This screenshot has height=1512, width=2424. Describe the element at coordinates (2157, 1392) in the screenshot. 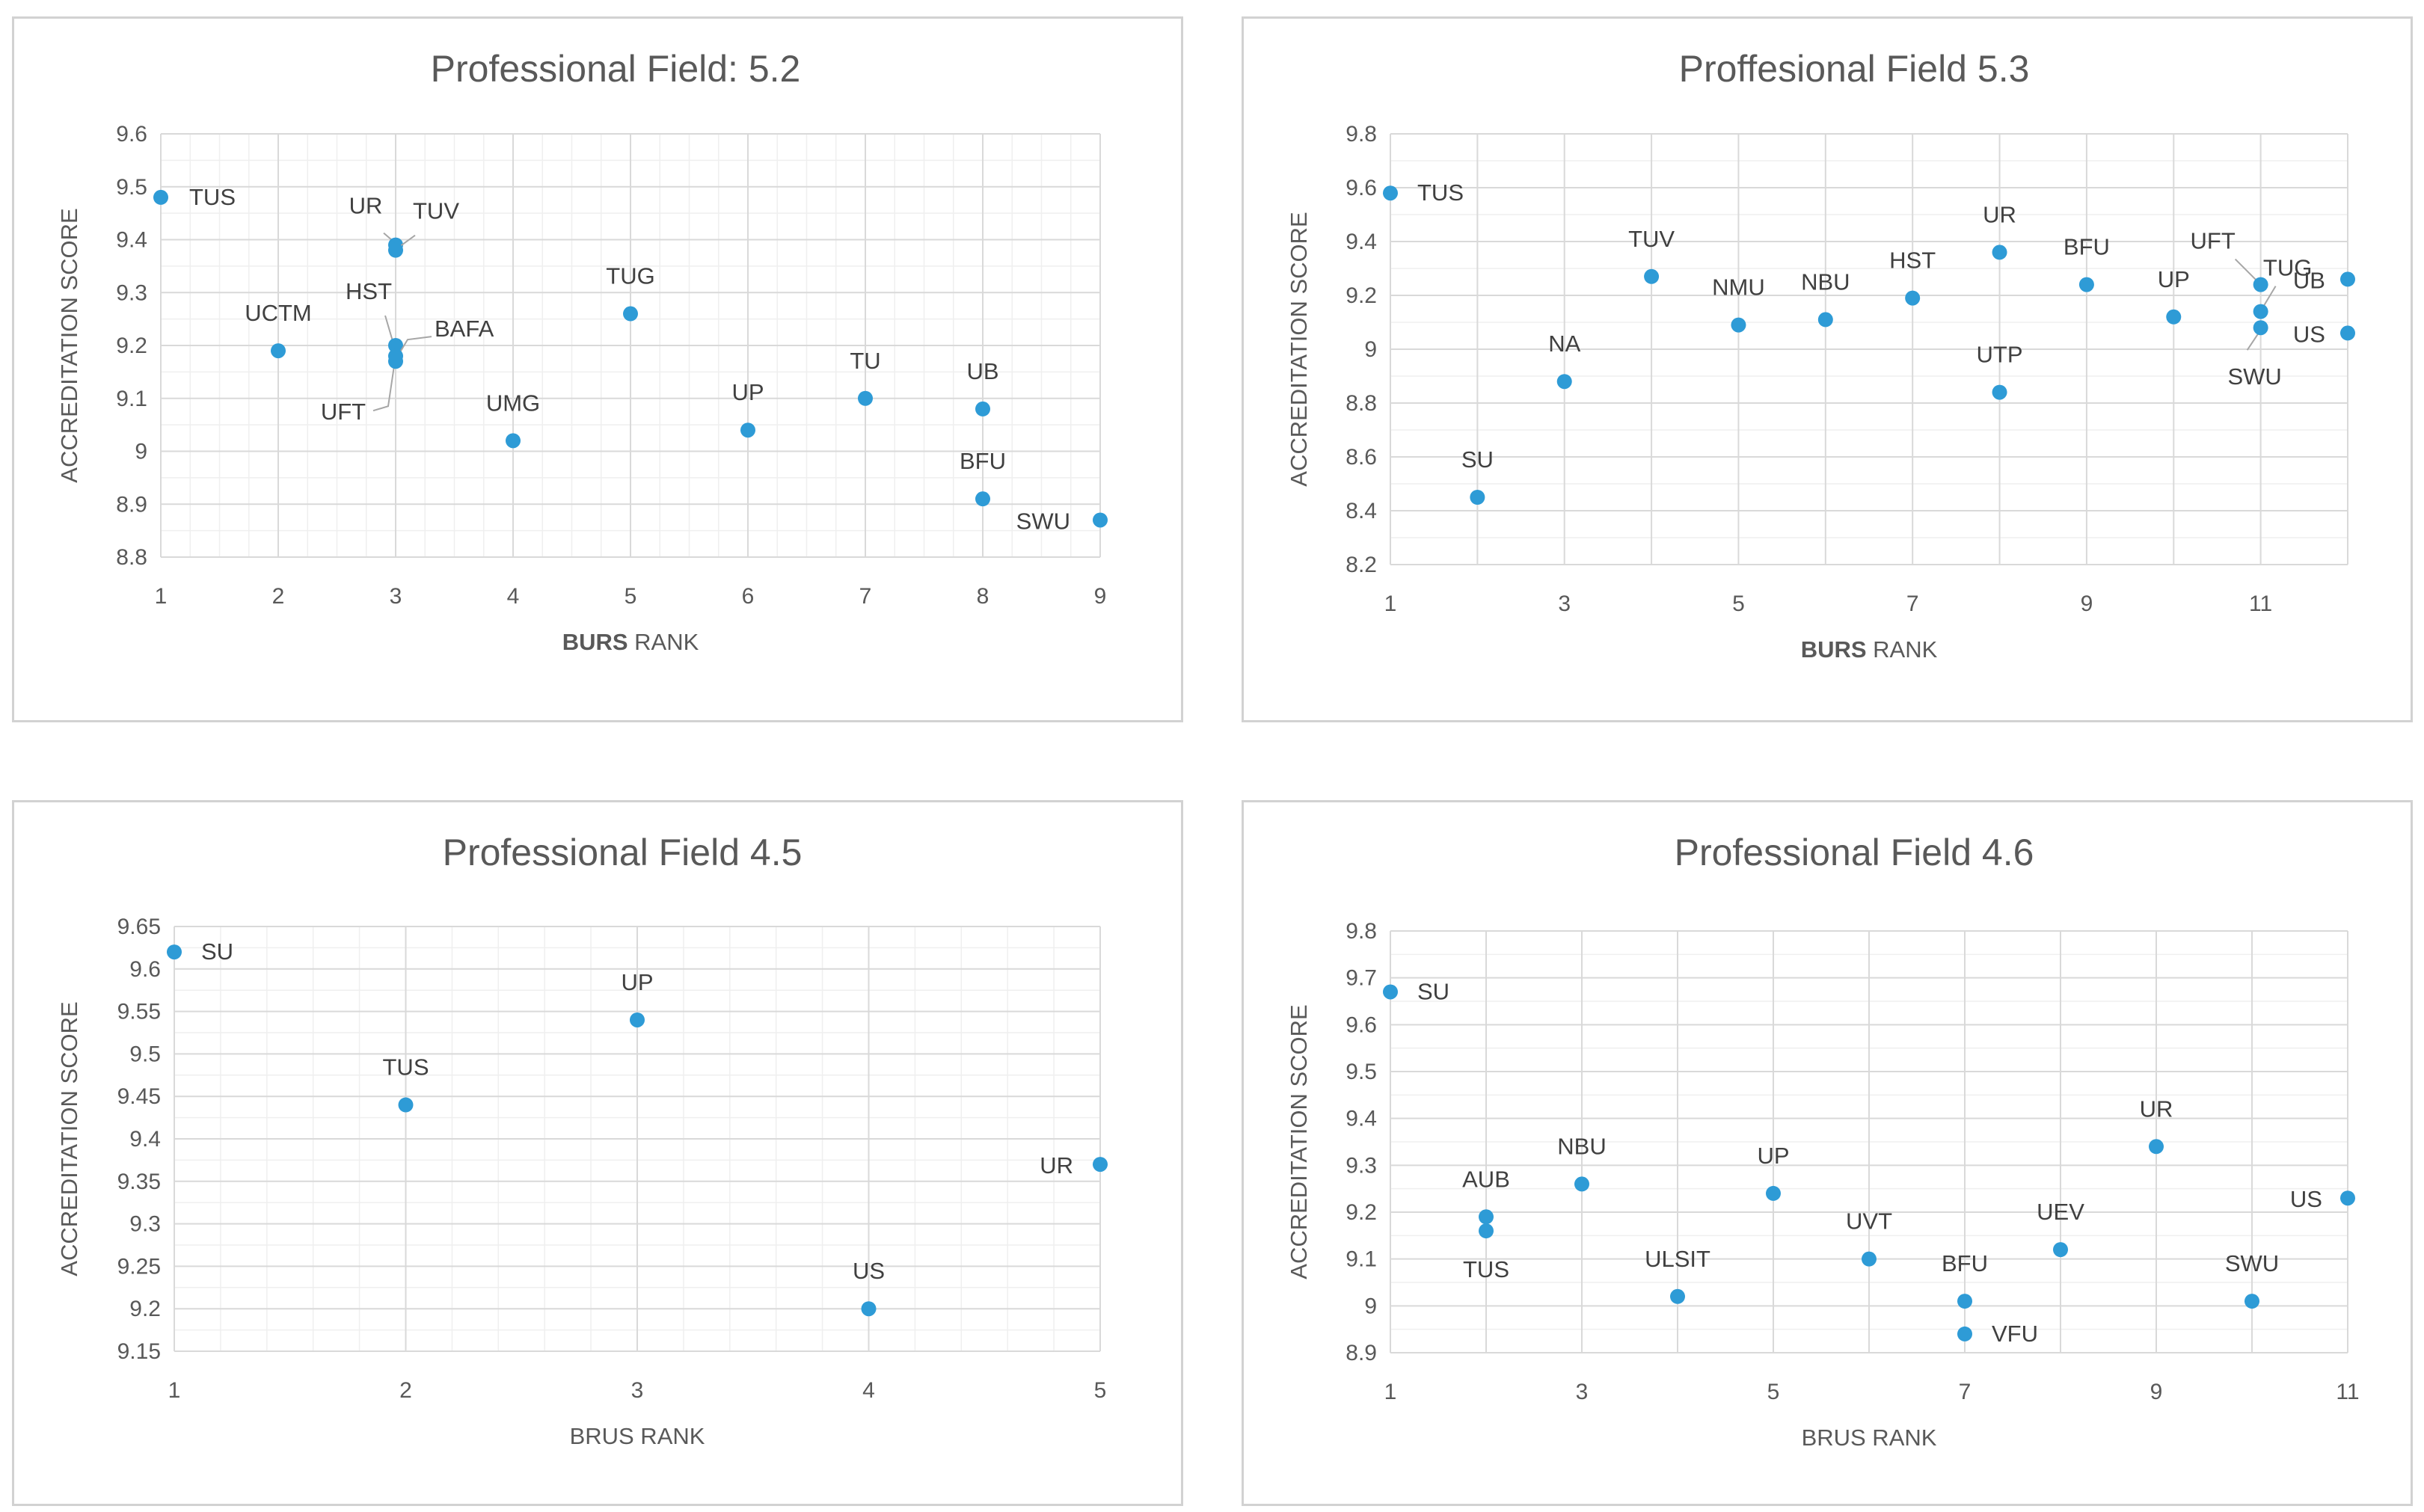

I see `x-tick-label: 9` at that location.